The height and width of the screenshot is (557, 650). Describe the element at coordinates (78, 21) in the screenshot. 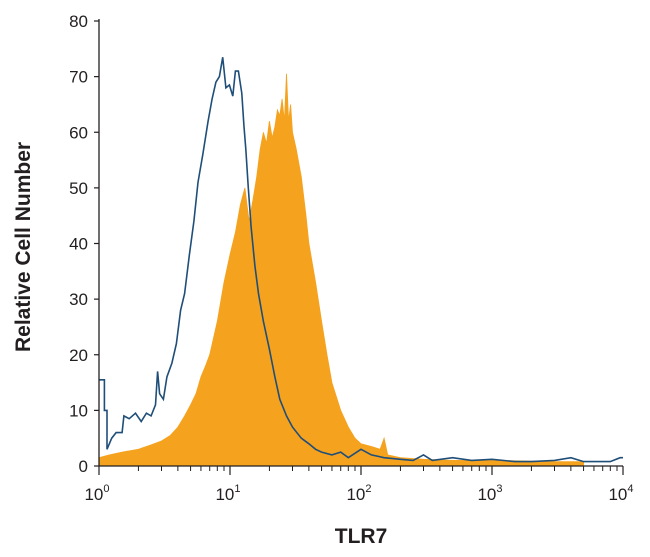

I see `y-tick-label: 80` at that location.